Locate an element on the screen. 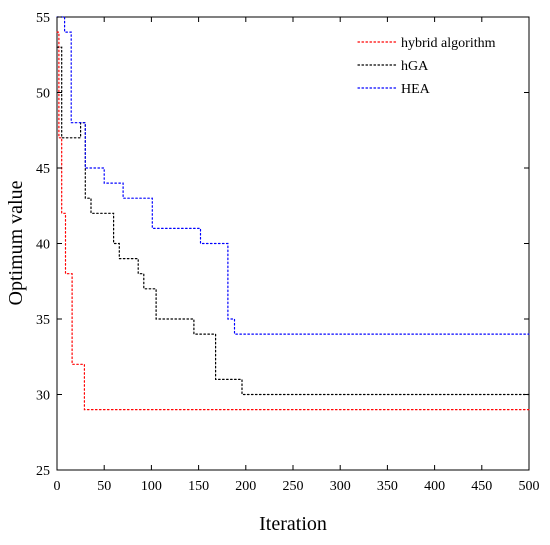  x-tick-label: 350 is located at coordinates (387, 486).